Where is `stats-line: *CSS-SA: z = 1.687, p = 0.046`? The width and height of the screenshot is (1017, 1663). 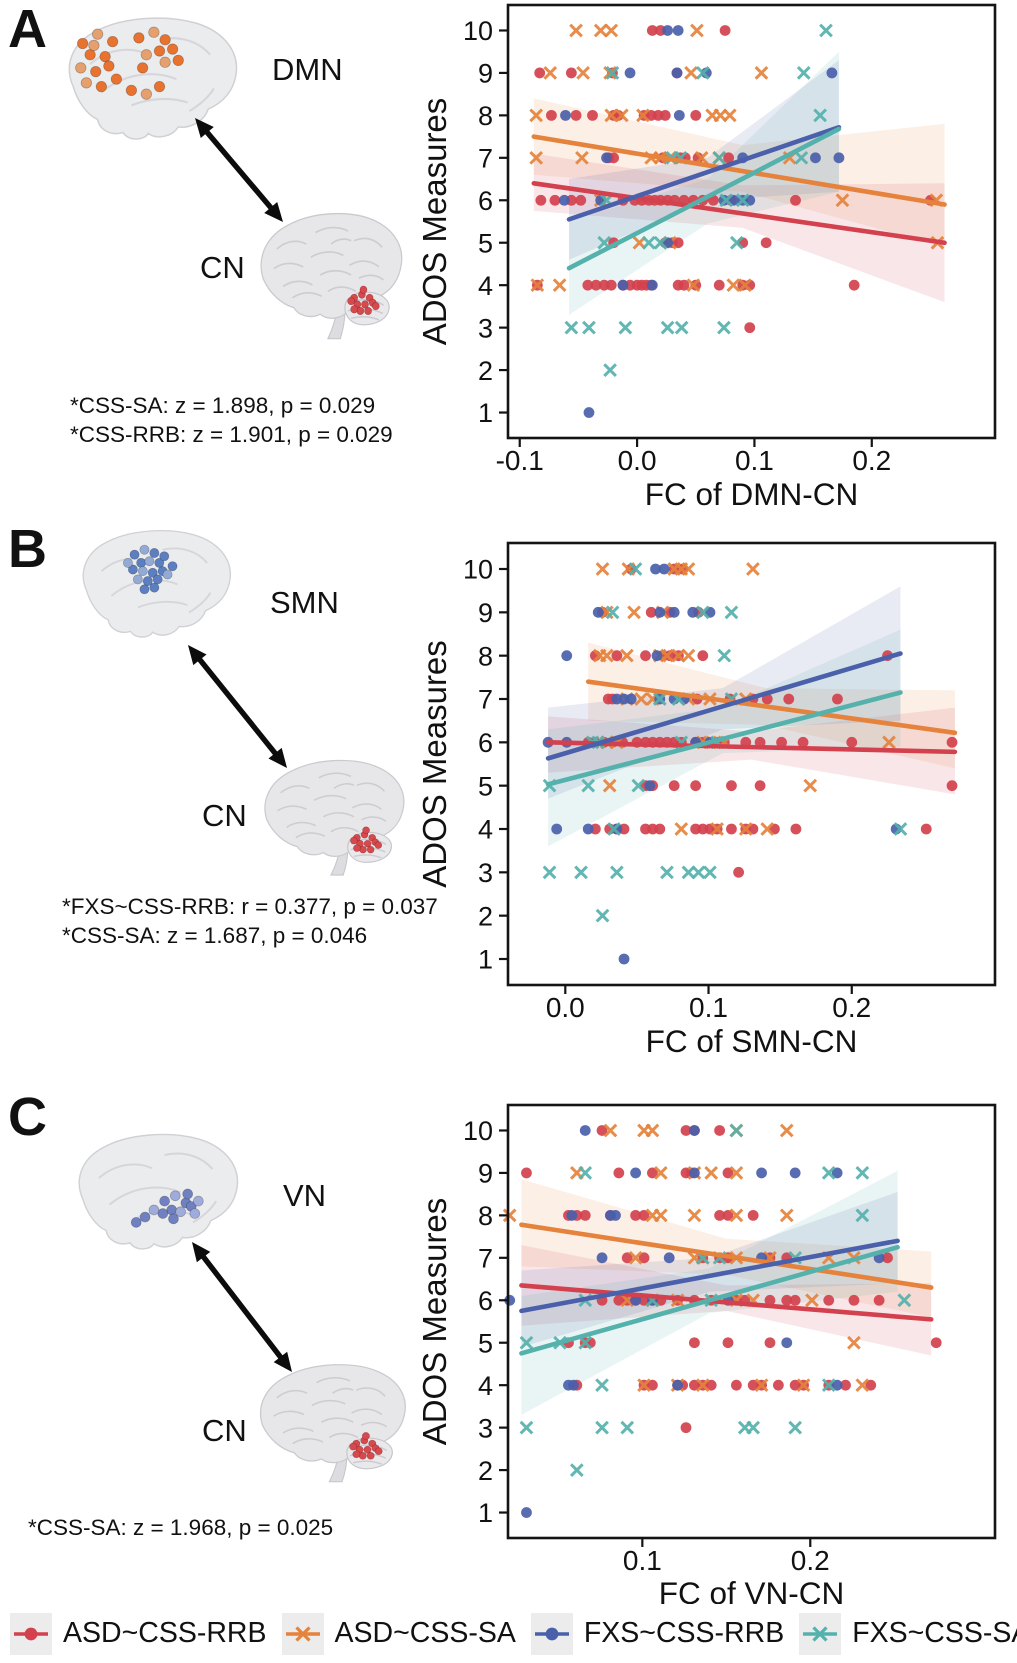 stats-line: *CSS-SA: z = 1.687, p = 0.046 is located at coordinates (215, 935).